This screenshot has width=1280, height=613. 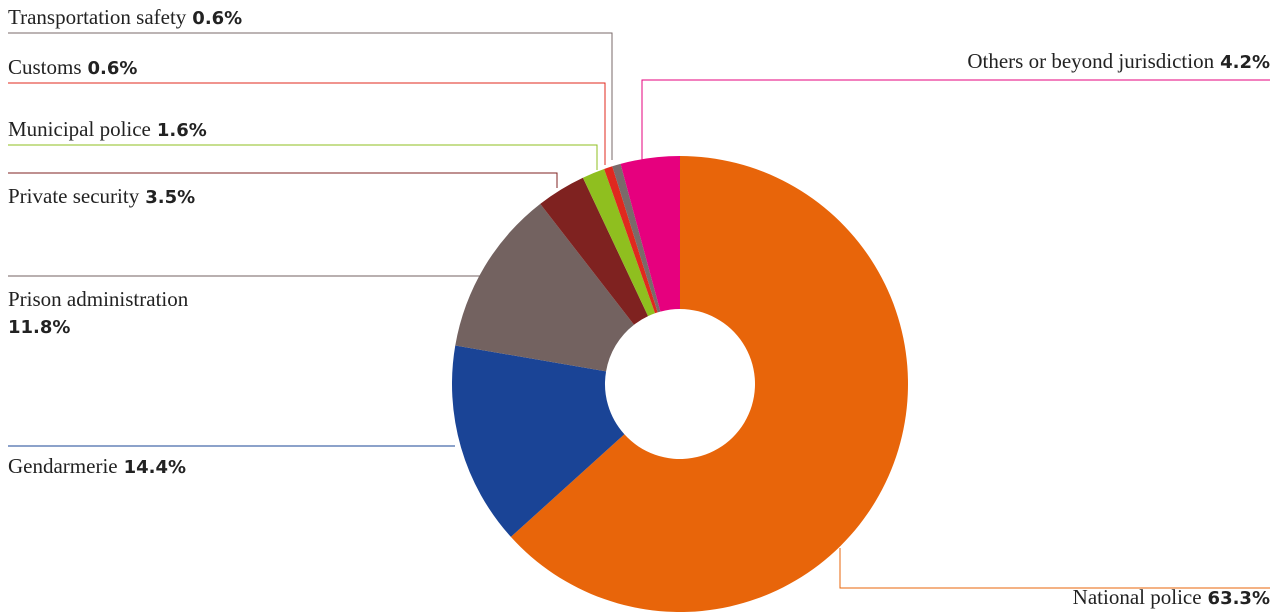 What do you see at coordinates (170, 197) in the screenshot?
I see `value-label: 3.5%` at bounding box center [170, 197].